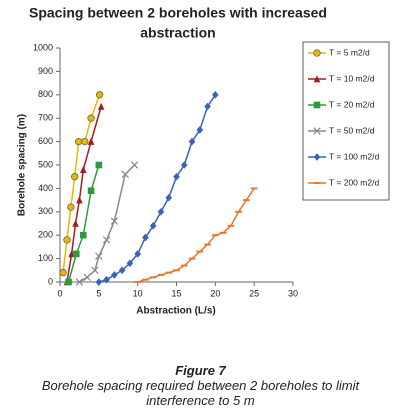 This screenshot has height=408, width=401. What do you see at coordinates (45, 141) in the screenshot?
I see `y-tick-label: 600` at bounding box center [45, 141].